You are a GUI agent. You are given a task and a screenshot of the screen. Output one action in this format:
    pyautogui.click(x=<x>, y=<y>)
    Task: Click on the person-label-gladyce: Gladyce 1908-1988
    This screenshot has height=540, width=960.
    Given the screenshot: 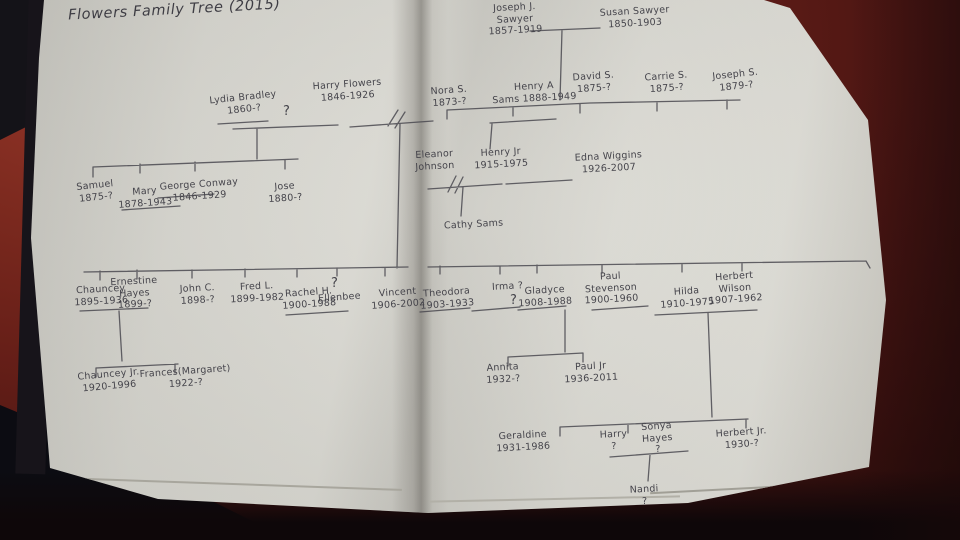 What is the action you would take?
    pyautogui.click(x=545, y=296)
    